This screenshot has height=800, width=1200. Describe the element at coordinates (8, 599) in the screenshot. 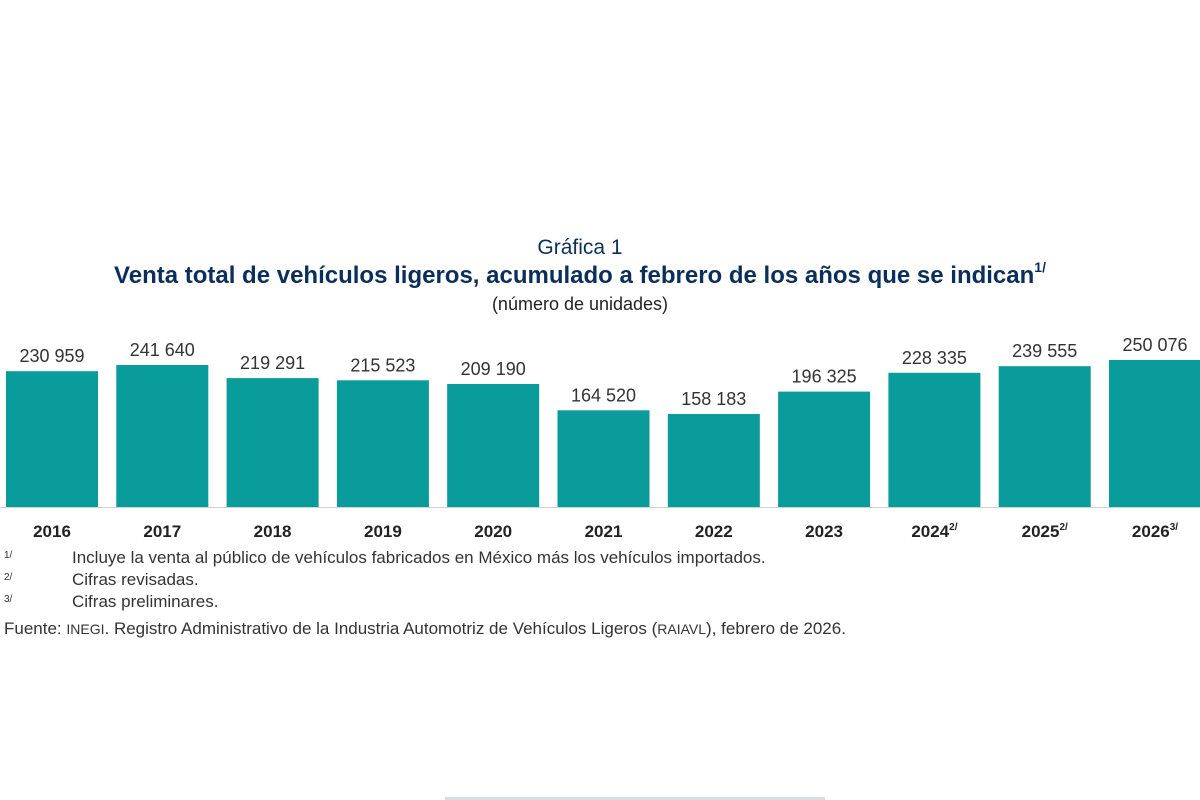

I see `footnote-marker: 3/` at that location.